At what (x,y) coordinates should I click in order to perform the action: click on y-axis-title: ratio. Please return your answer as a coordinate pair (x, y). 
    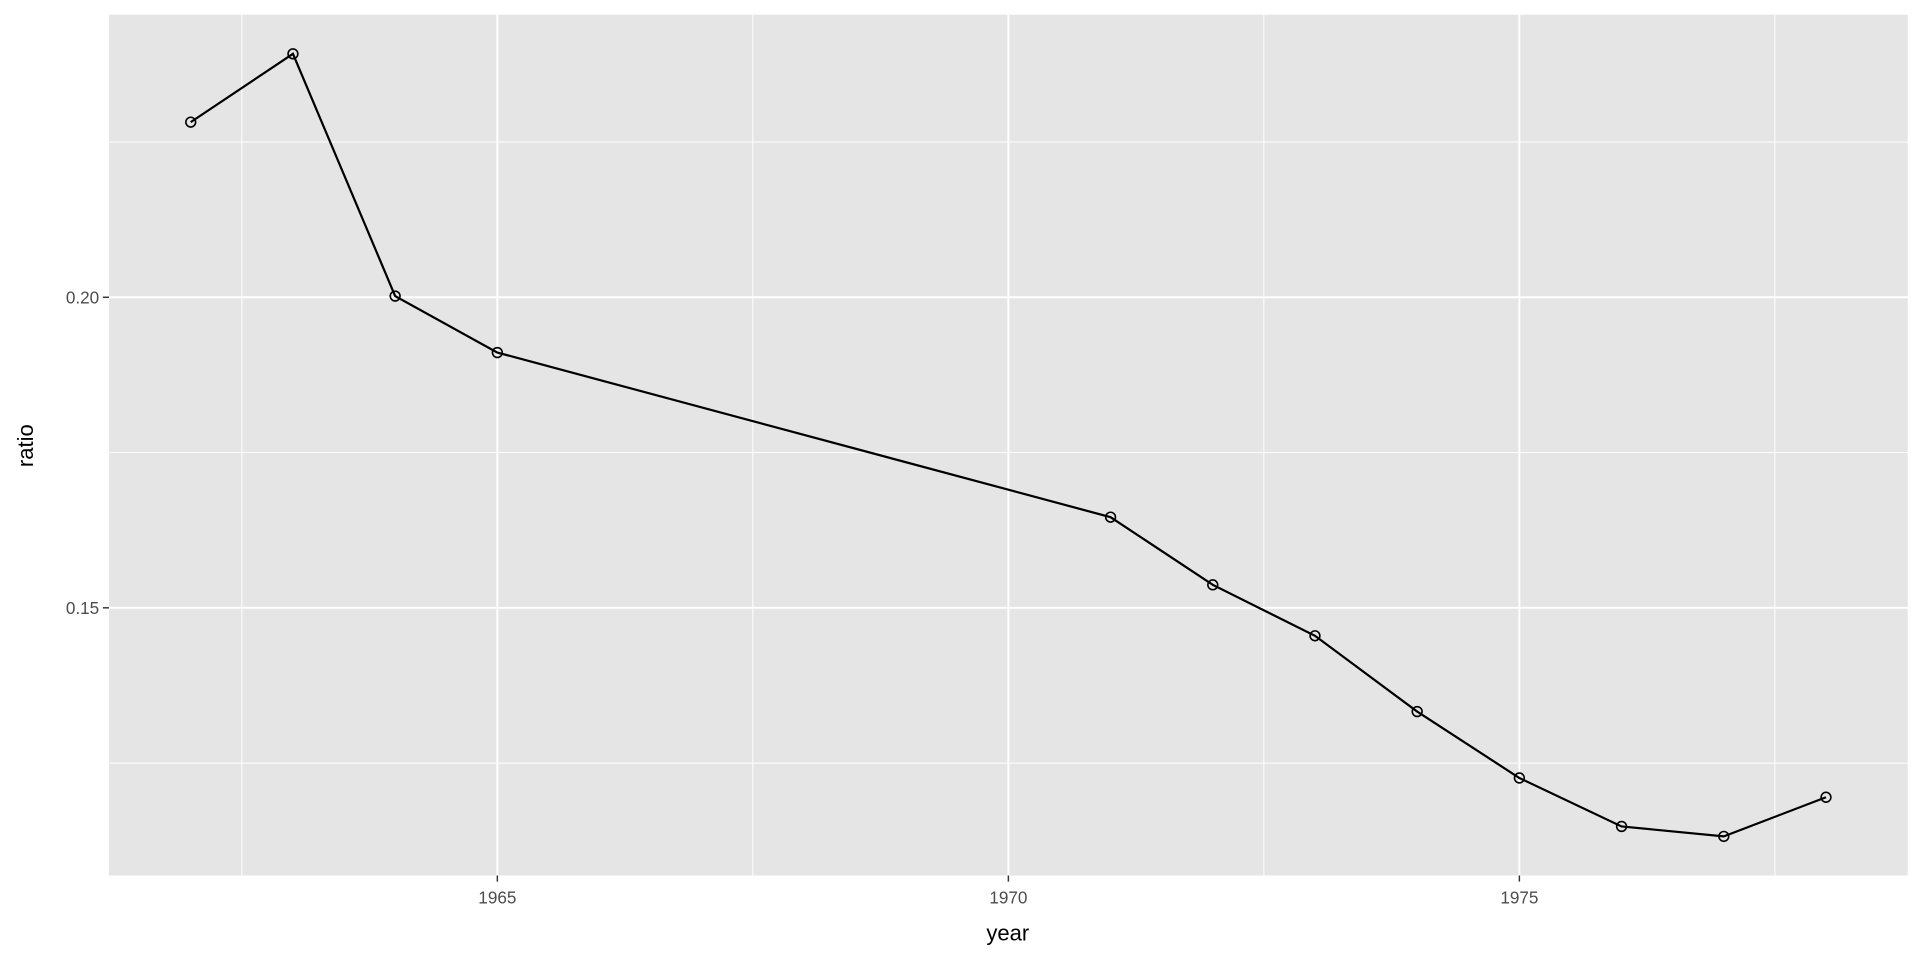
    Looking at the image, I should click on (25, 445).